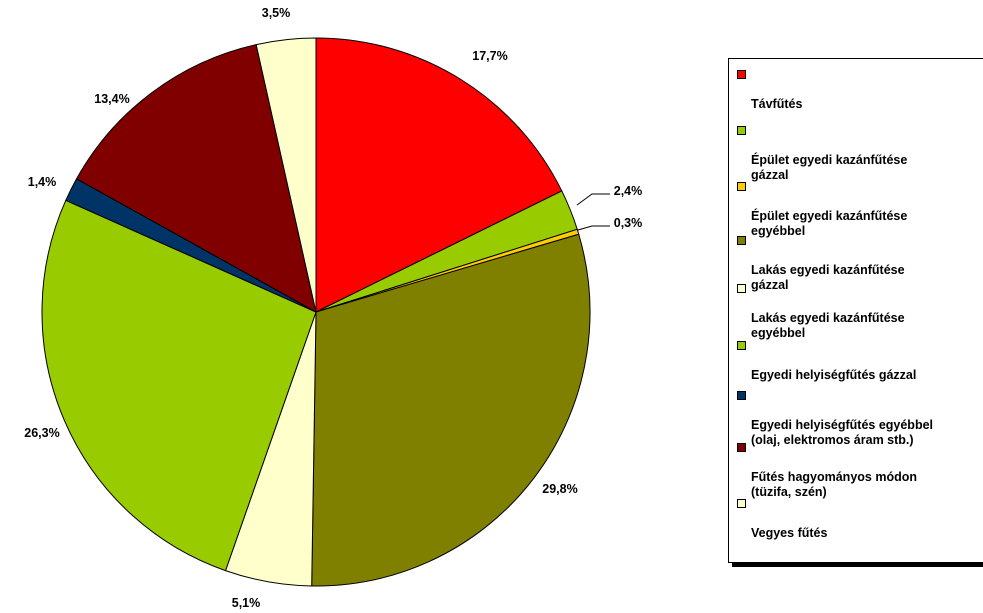  Describe the element at coordinates (276, 13) in the screenshot. I see `slice-value-label: 3,5%` at that location.